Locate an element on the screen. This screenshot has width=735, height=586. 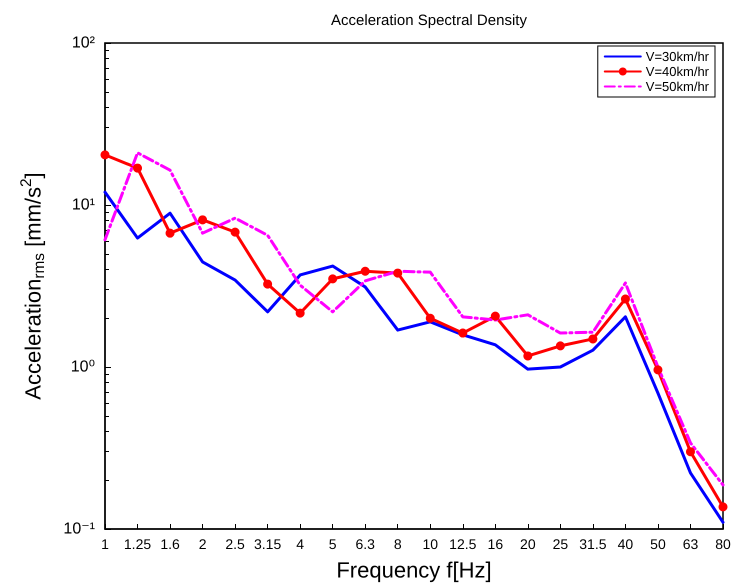
x-tick-label: 20 is located at coordinates (528, 544).